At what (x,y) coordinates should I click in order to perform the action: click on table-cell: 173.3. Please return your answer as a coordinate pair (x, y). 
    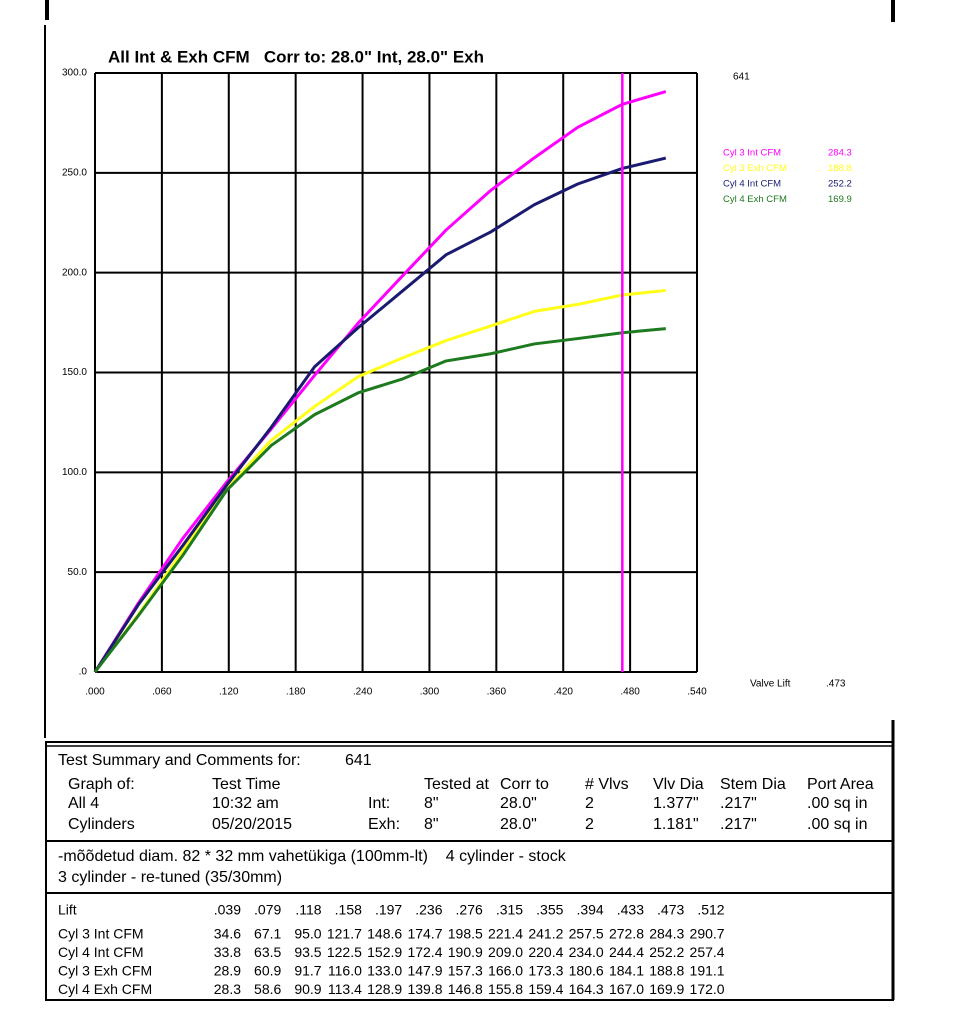
    Looking at the image, I should click on (545, 971).